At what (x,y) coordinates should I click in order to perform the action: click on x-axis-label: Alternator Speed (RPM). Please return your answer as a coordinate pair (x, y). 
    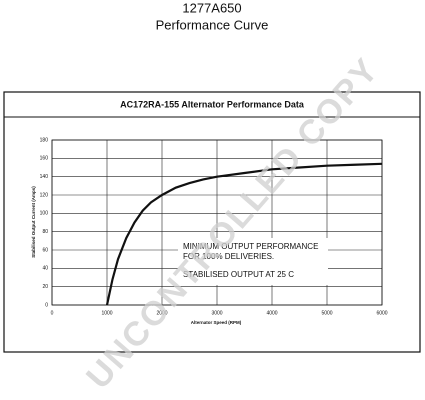
    Looking at the image, I should click on (216, 322).